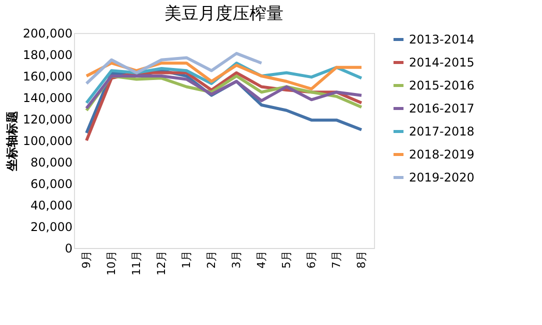  What do you see at coordinates (47, 33) in the screenshot?
I see `y-tick-label: 200,000` at bounding box center [47, 33].